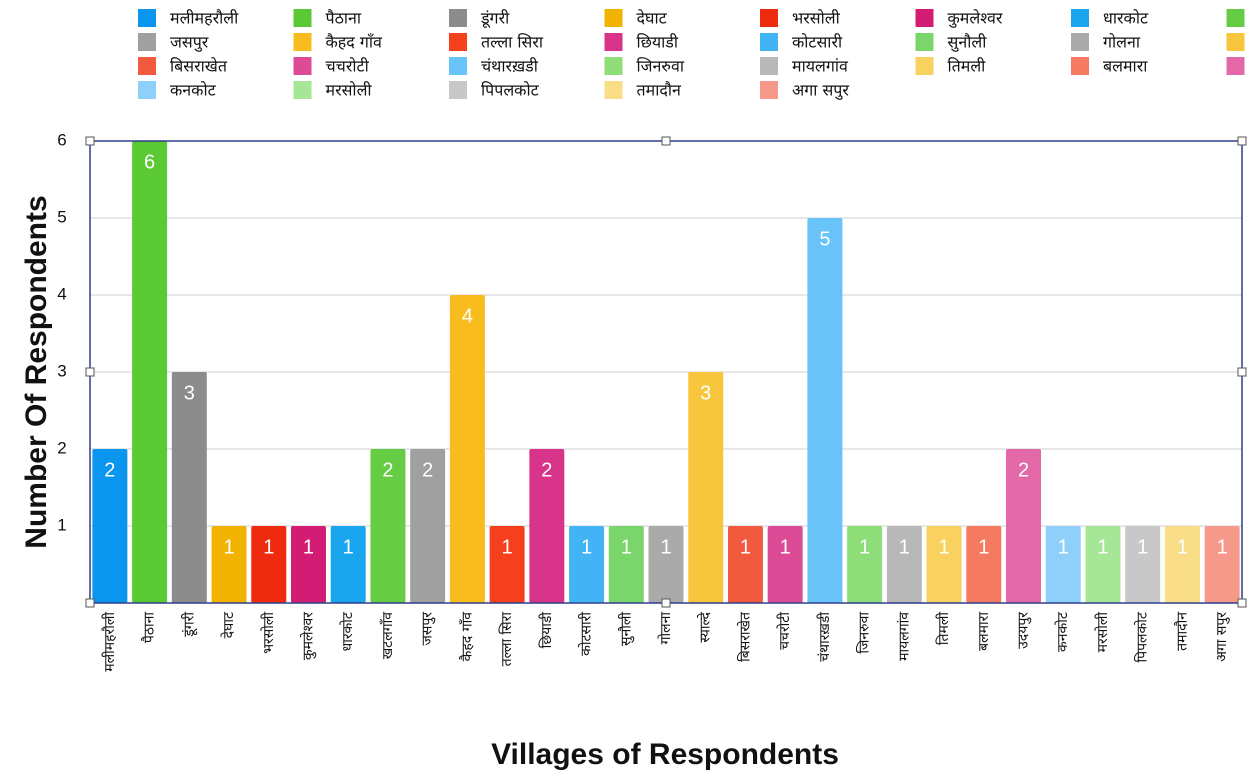 The width and height of the screenshot is (1247, 778). What do you see at coordinates (951, 43) in the screenshot?
I see `legend-item: सुनौली` at bounding box center [951, 43].